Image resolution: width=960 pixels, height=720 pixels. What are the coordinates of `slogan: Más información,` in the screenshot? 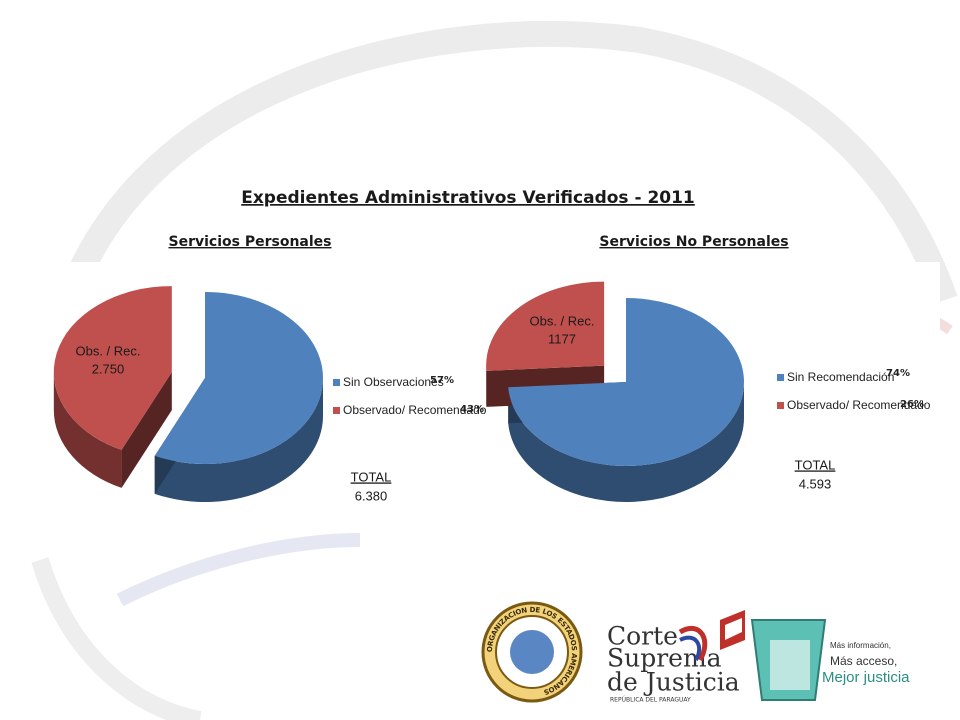 It's located at (860, 645).